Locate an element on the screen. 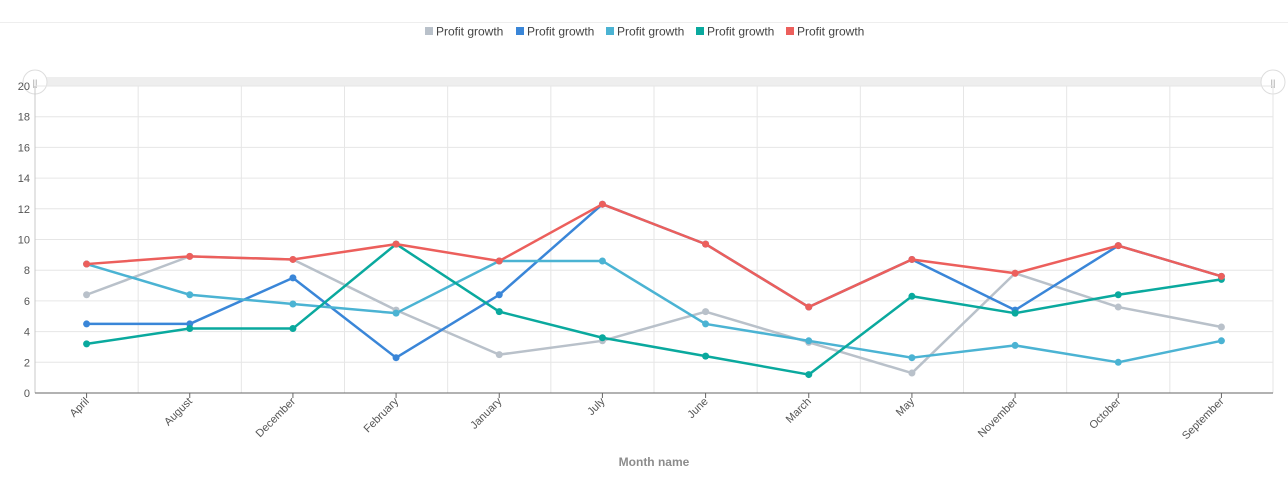 The height and width of the screenshot is (481, 1288). y-tick-label: 16 is located at coordinates (24, 148).